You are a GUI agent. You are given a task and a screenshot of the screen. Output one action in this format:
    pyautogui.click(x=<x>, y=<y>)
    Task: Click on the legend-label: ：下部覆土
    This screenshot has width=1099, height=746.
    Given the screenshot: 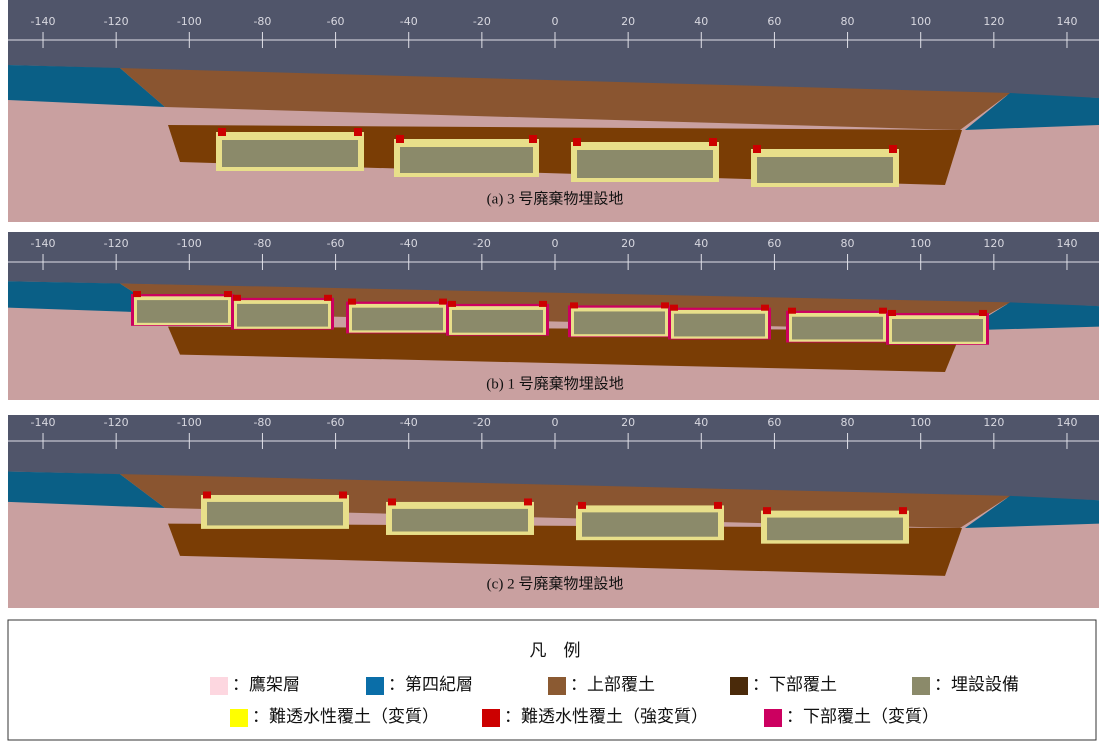 What is the action you would take?
    pyautogui.click(x=794, y=684)
    